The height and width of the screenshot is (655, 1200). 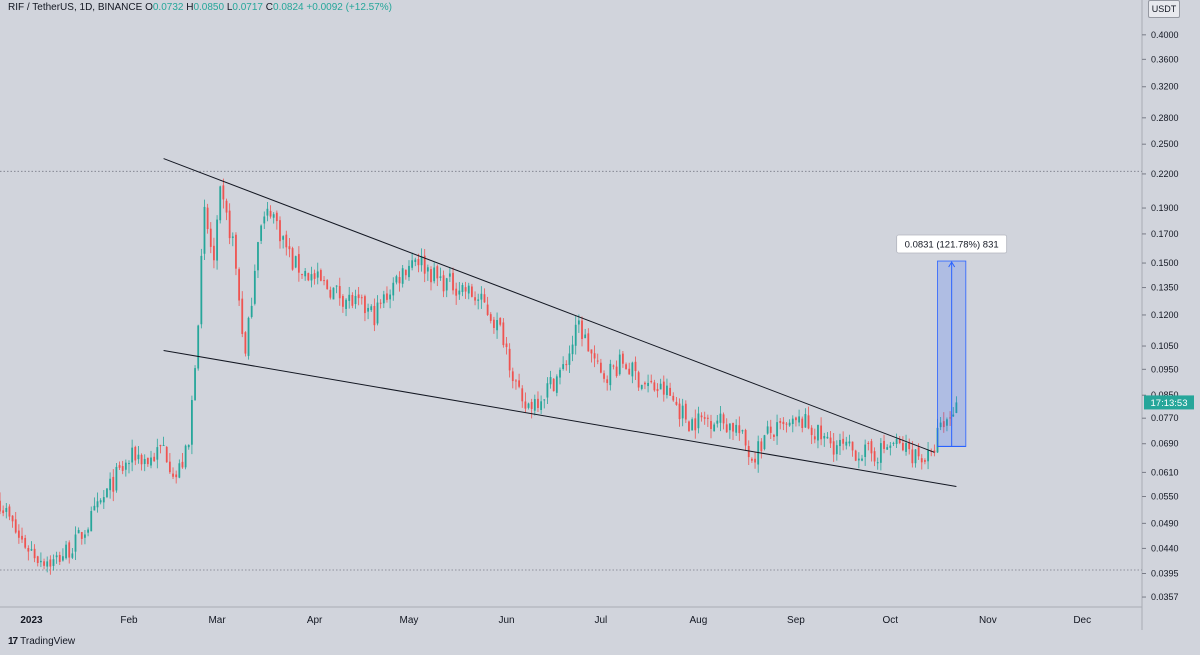 I want to click on high-label: H, so click(x=190, y=7).